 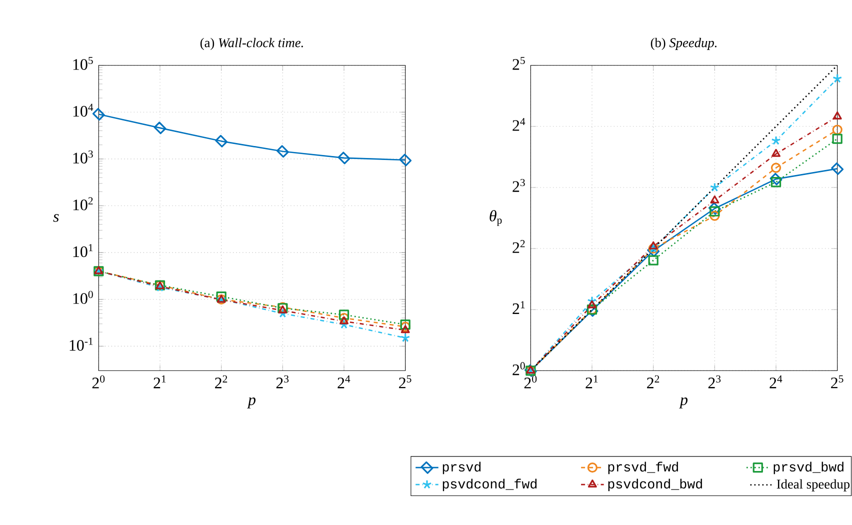 I want to click on y-tick-label: 2$^{3}$, so click(x=518, y=185).